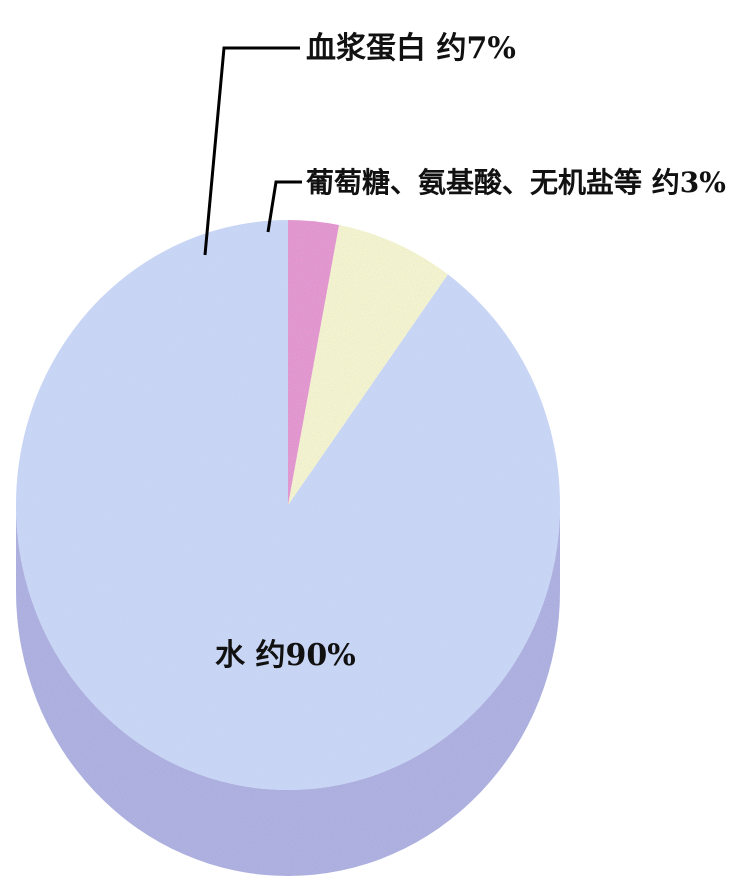  I want to click on leader-line-glucose-etc, so click(284, 206).